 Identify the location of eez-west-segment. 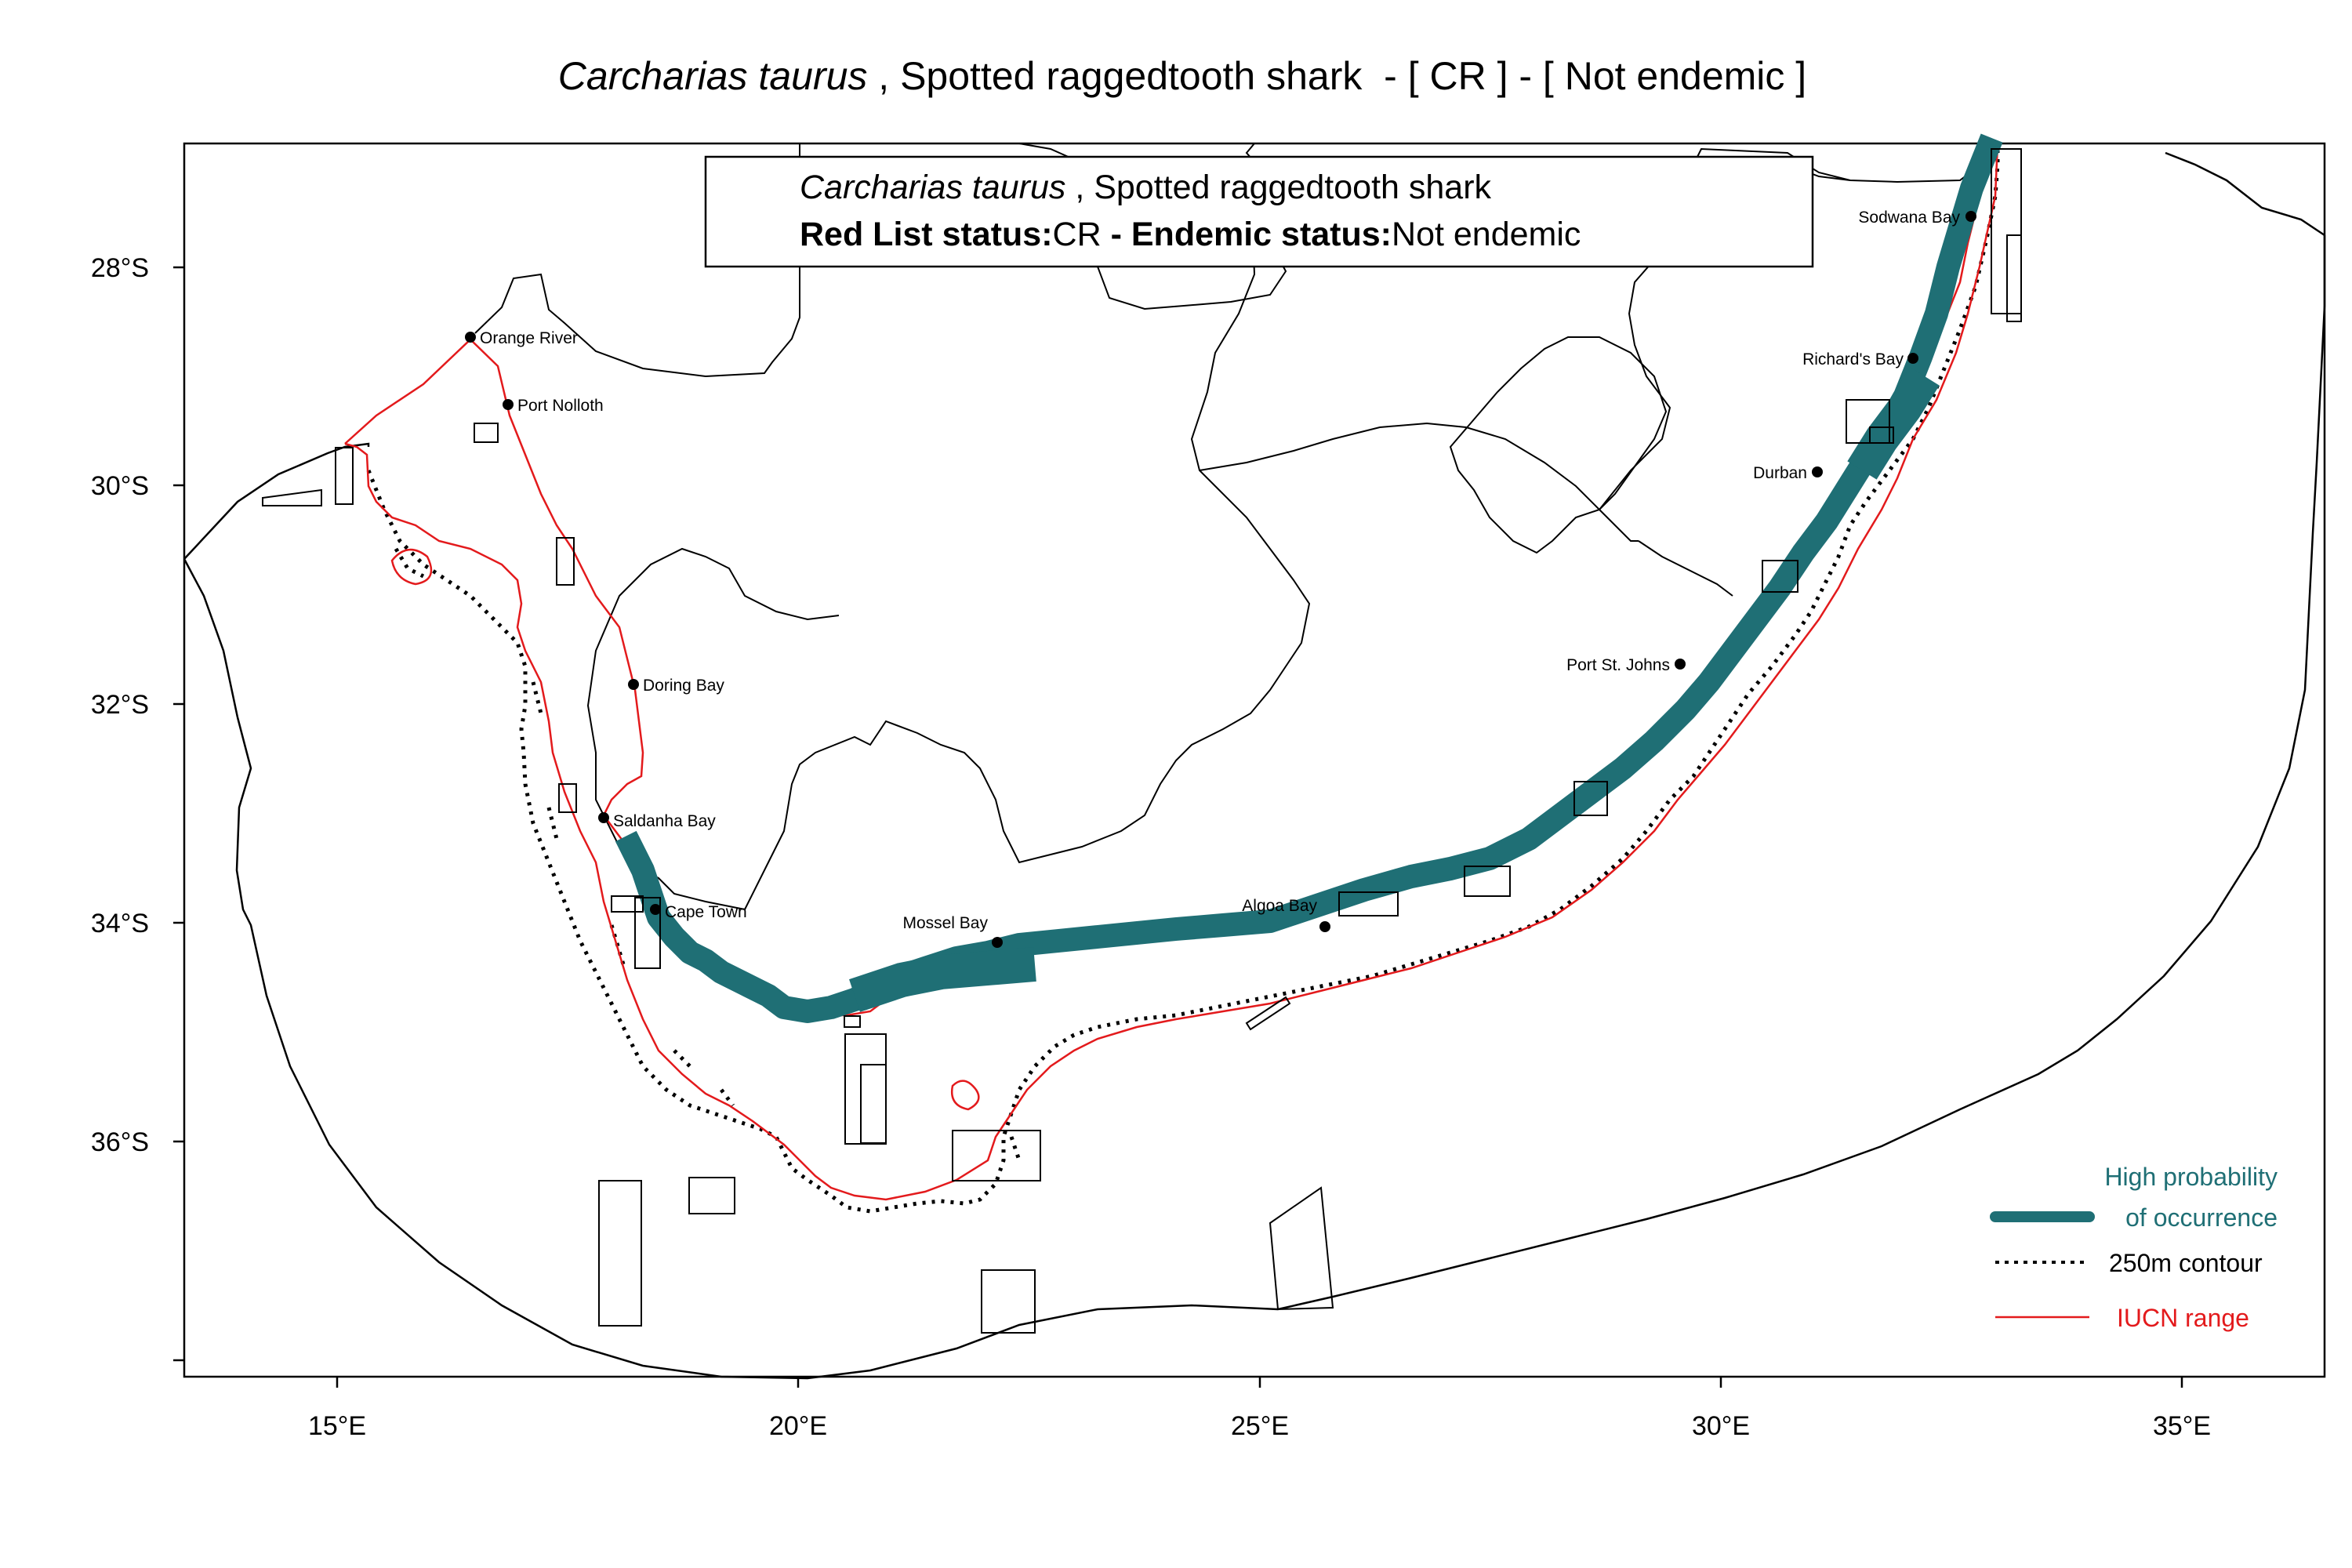
(211, 638).